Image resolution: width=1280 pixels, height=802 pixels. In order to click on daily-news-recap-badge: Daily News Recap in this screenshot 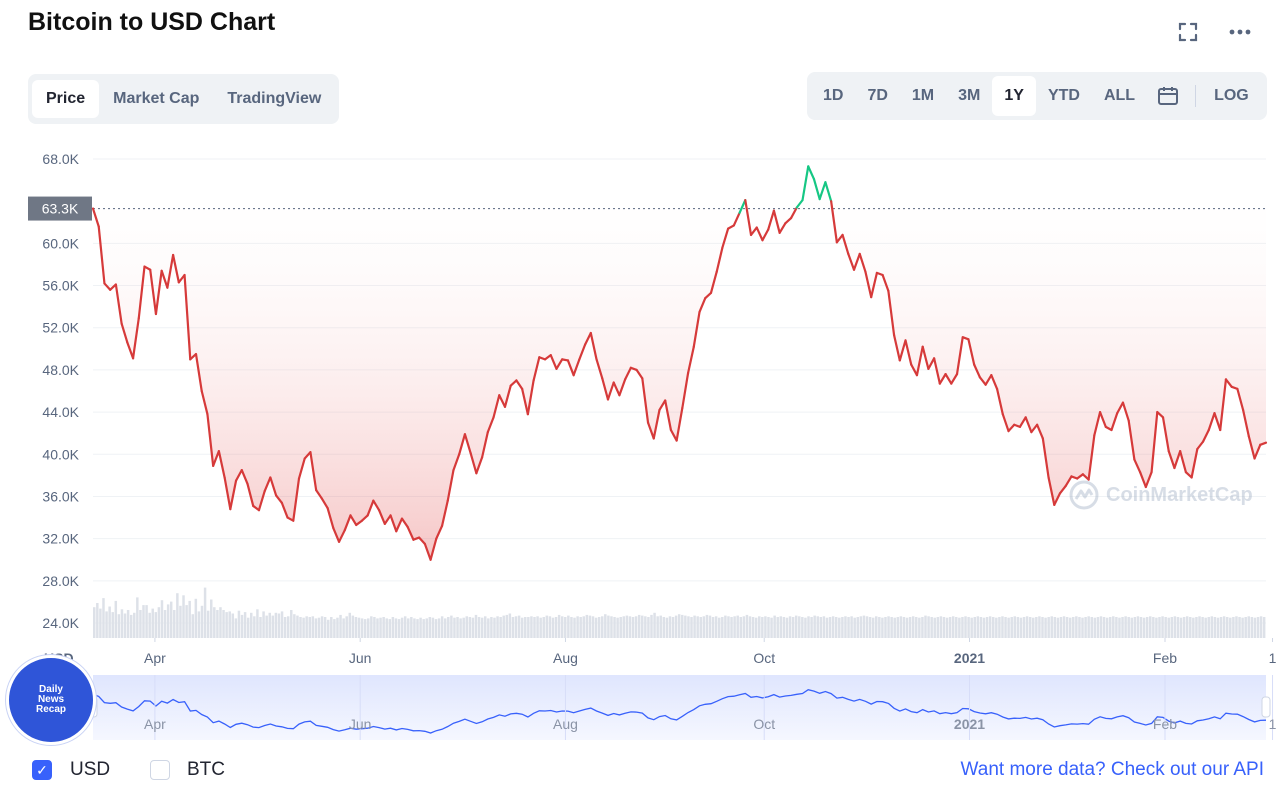, I will do `click(51, 700)`.